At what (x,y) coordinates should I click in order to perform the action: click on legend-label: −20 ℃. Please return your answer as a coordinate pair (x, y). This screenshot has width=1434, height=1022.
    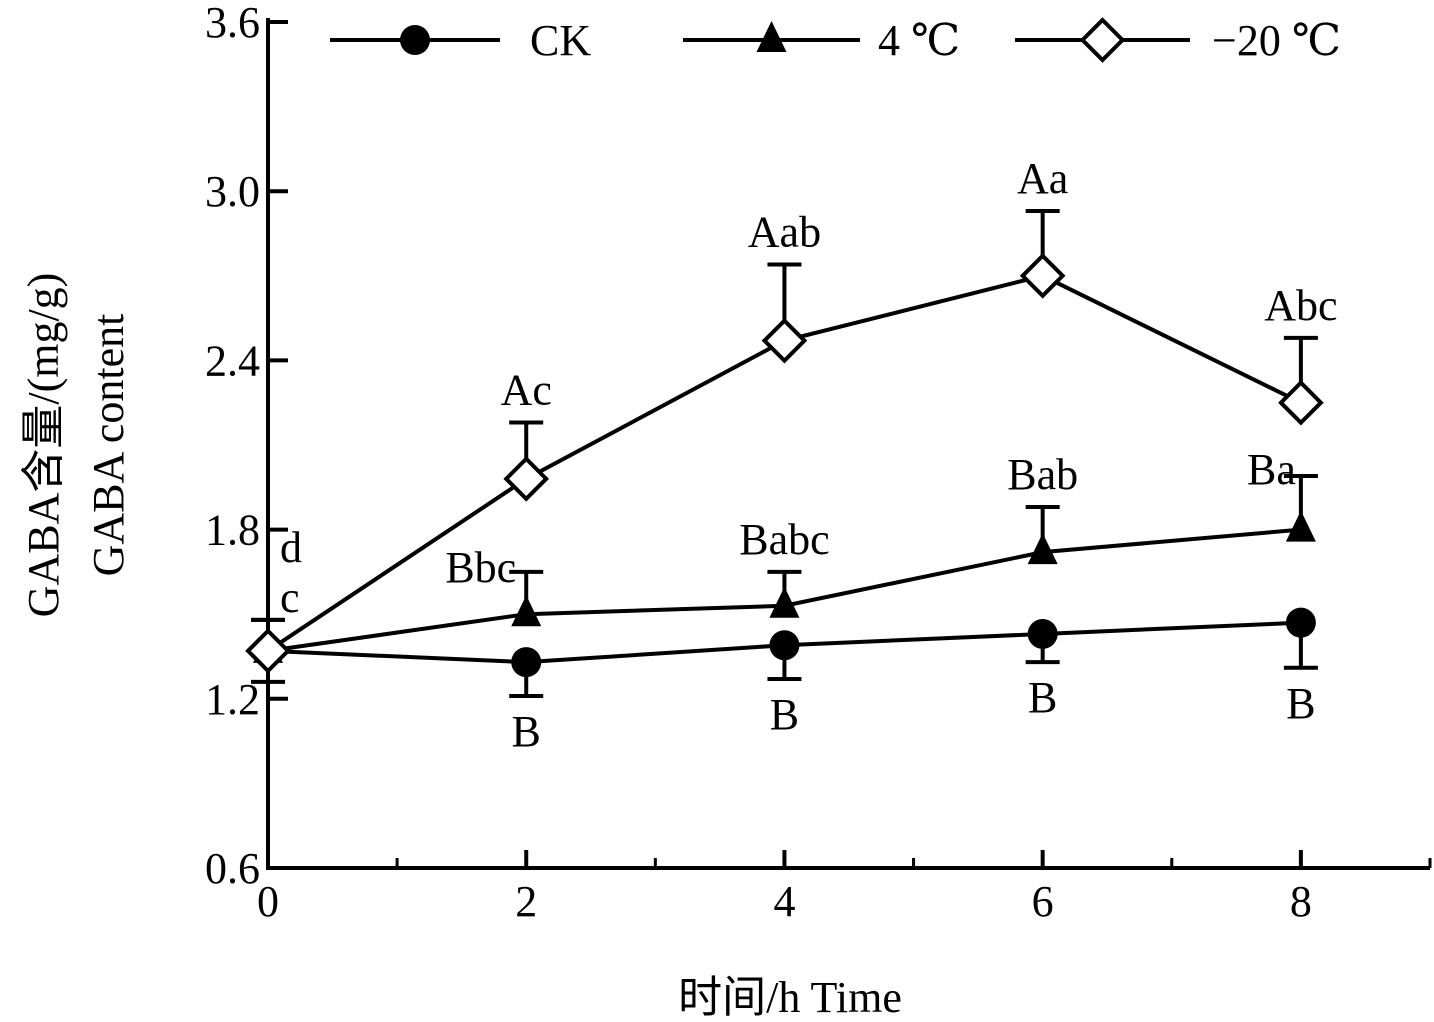
    Looking at the image, I should click on (1276, 40).